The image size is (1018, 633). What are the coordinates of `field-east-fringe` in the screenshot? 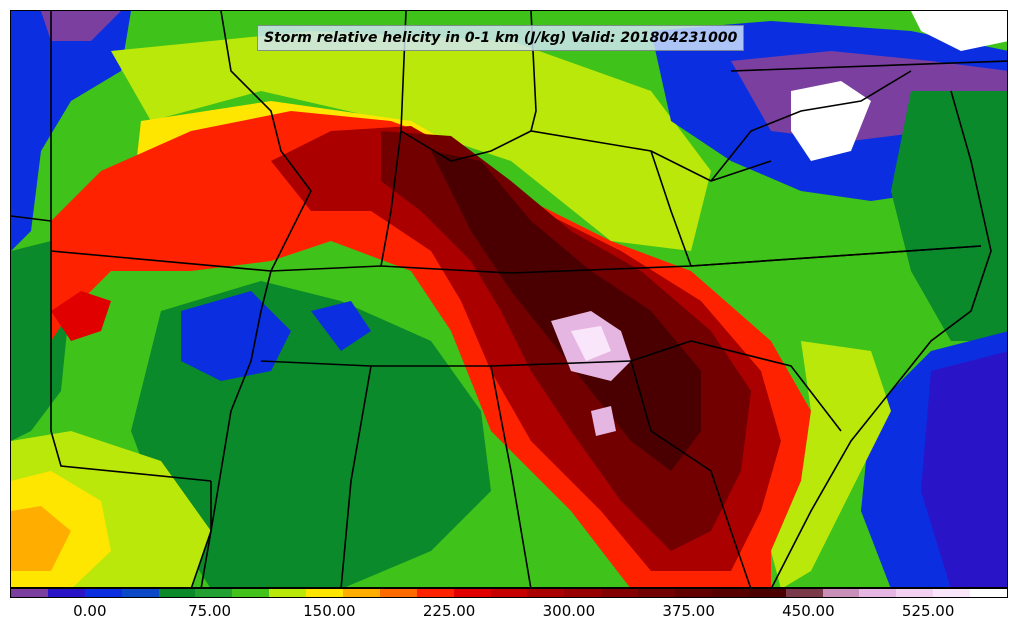 It's located at (831, 464).